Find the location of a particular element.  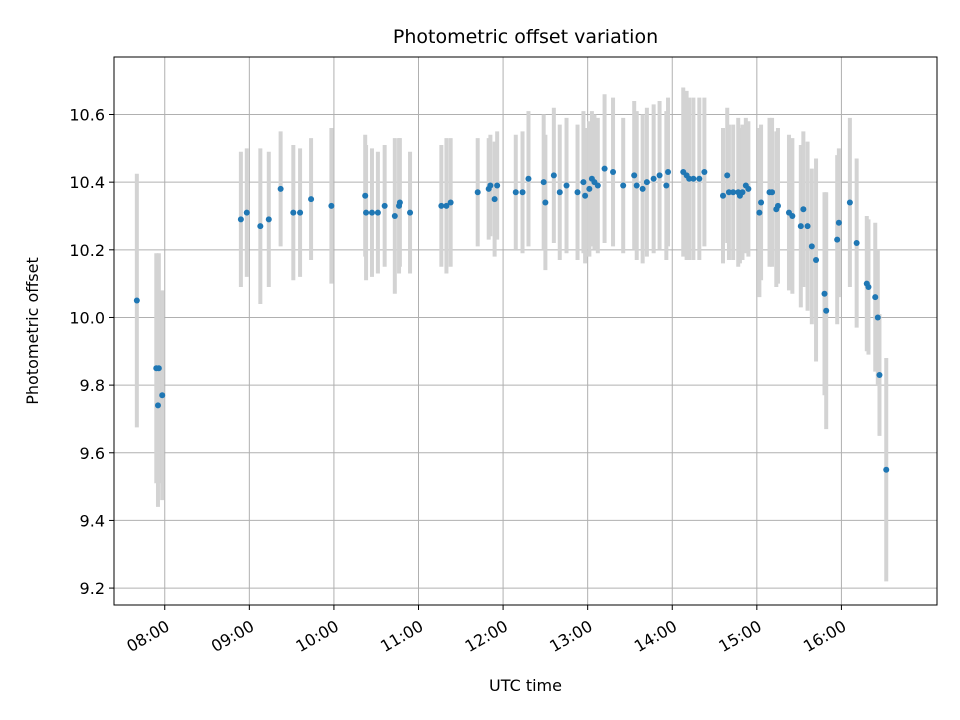

y-tick-label: 9.4 is located at coordinates (92, 520).